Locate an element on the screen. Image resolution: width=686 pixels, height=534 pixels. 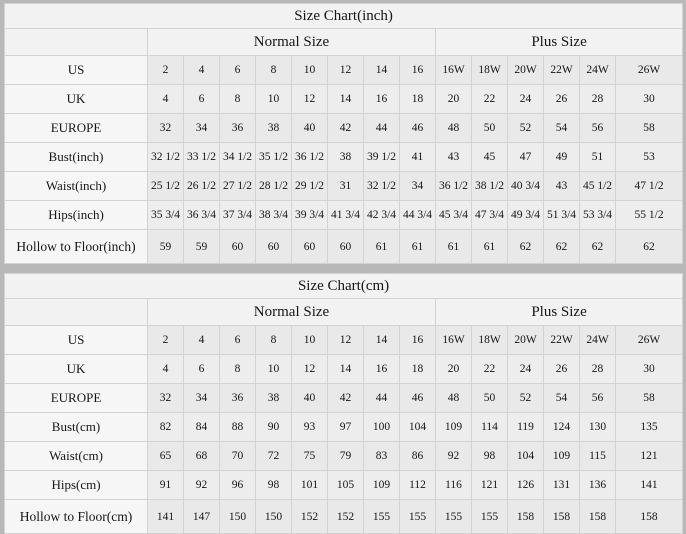
table-cell: 30 is located at coordinates (649, 369).